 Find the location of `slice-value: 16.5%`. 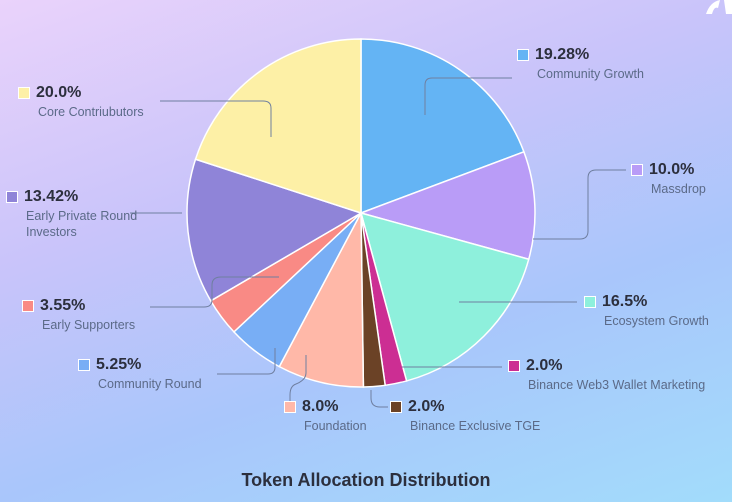

slice-value: 16.5% is located at coordinates (625, 301).